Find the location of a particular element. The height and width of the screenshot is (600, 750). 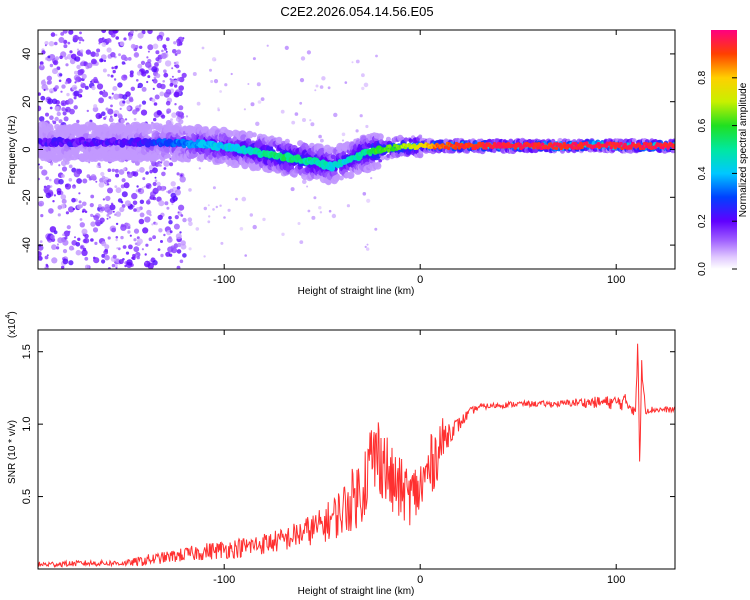

snr-scale-exponent: 4 is located at coordinates (8, 317).